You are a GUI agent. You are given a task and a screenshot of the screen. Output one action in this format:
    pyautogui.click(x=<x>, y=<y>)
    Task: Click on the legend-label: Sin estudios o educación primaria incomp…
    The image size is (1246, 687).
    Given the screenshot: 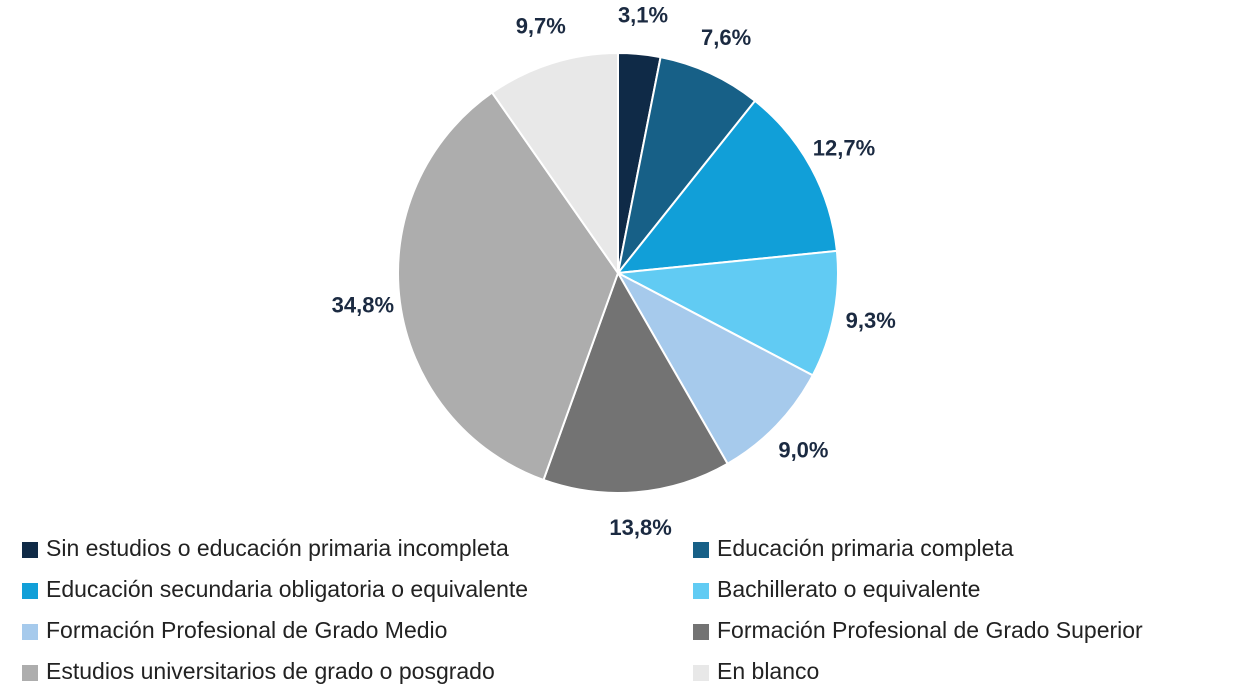 What is the action you would take?
    pyautogui.click(x=277, y=548)
    